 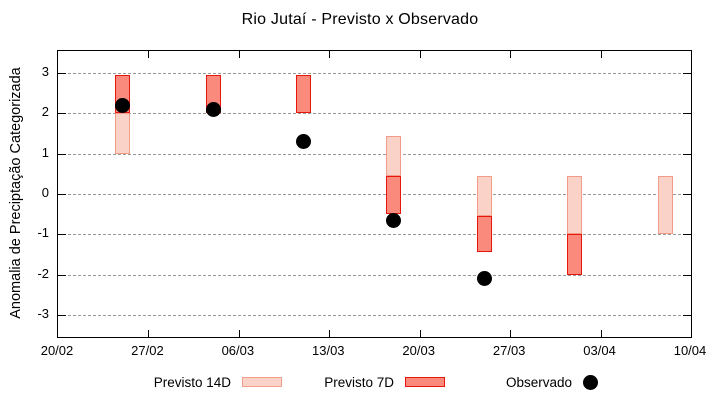 What do you see at coordinates (45, 192) in the screenshot?
I see `y-tick-label: 0` at bounding box center [45, 192].